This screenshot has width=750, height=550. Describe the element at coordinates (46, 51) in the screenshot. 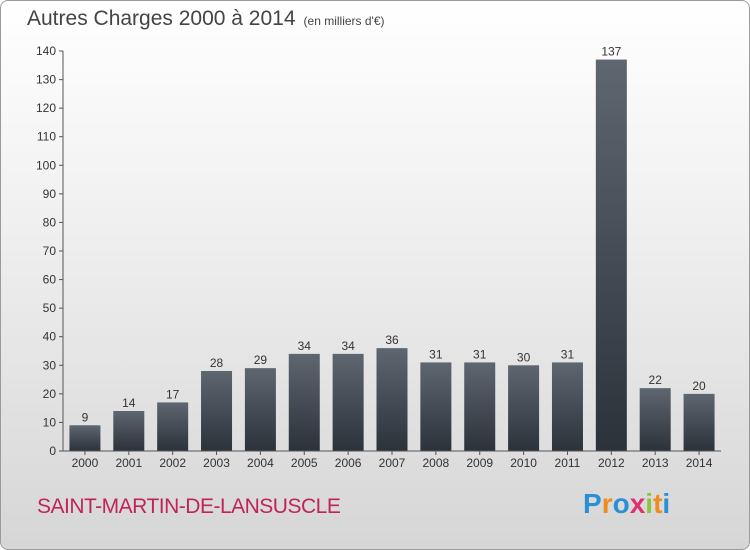

I see `y-tick-label: 140` at that location.